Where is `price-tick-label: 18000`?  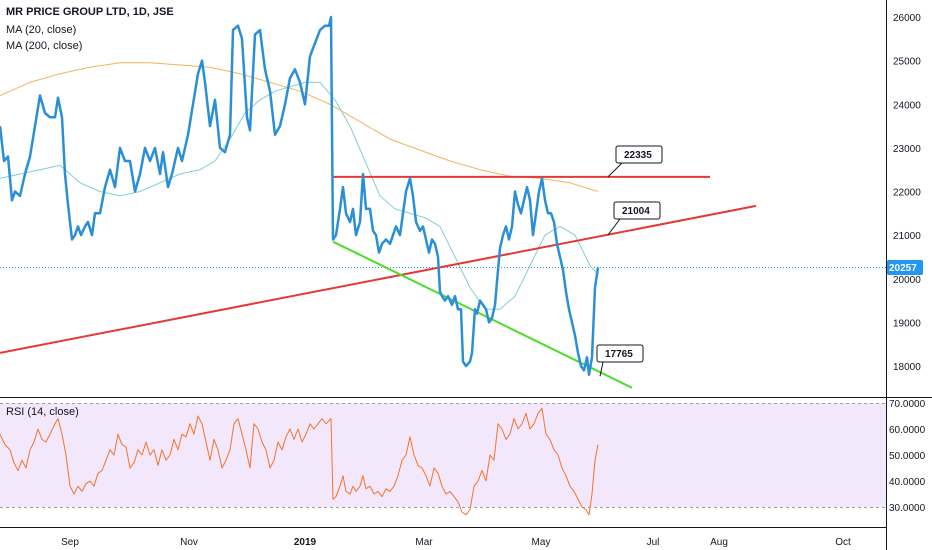
price-tick-label: 18000 is located at coordinates (907, 367).